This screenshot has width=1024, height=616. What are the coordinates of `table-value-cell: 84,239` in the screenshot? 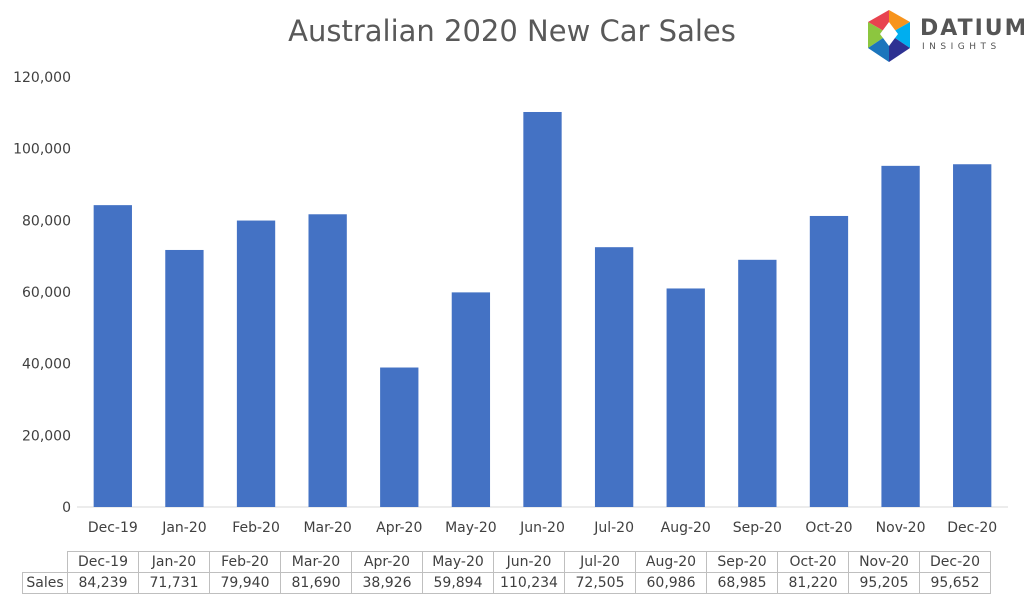 It's located at (103, 583).